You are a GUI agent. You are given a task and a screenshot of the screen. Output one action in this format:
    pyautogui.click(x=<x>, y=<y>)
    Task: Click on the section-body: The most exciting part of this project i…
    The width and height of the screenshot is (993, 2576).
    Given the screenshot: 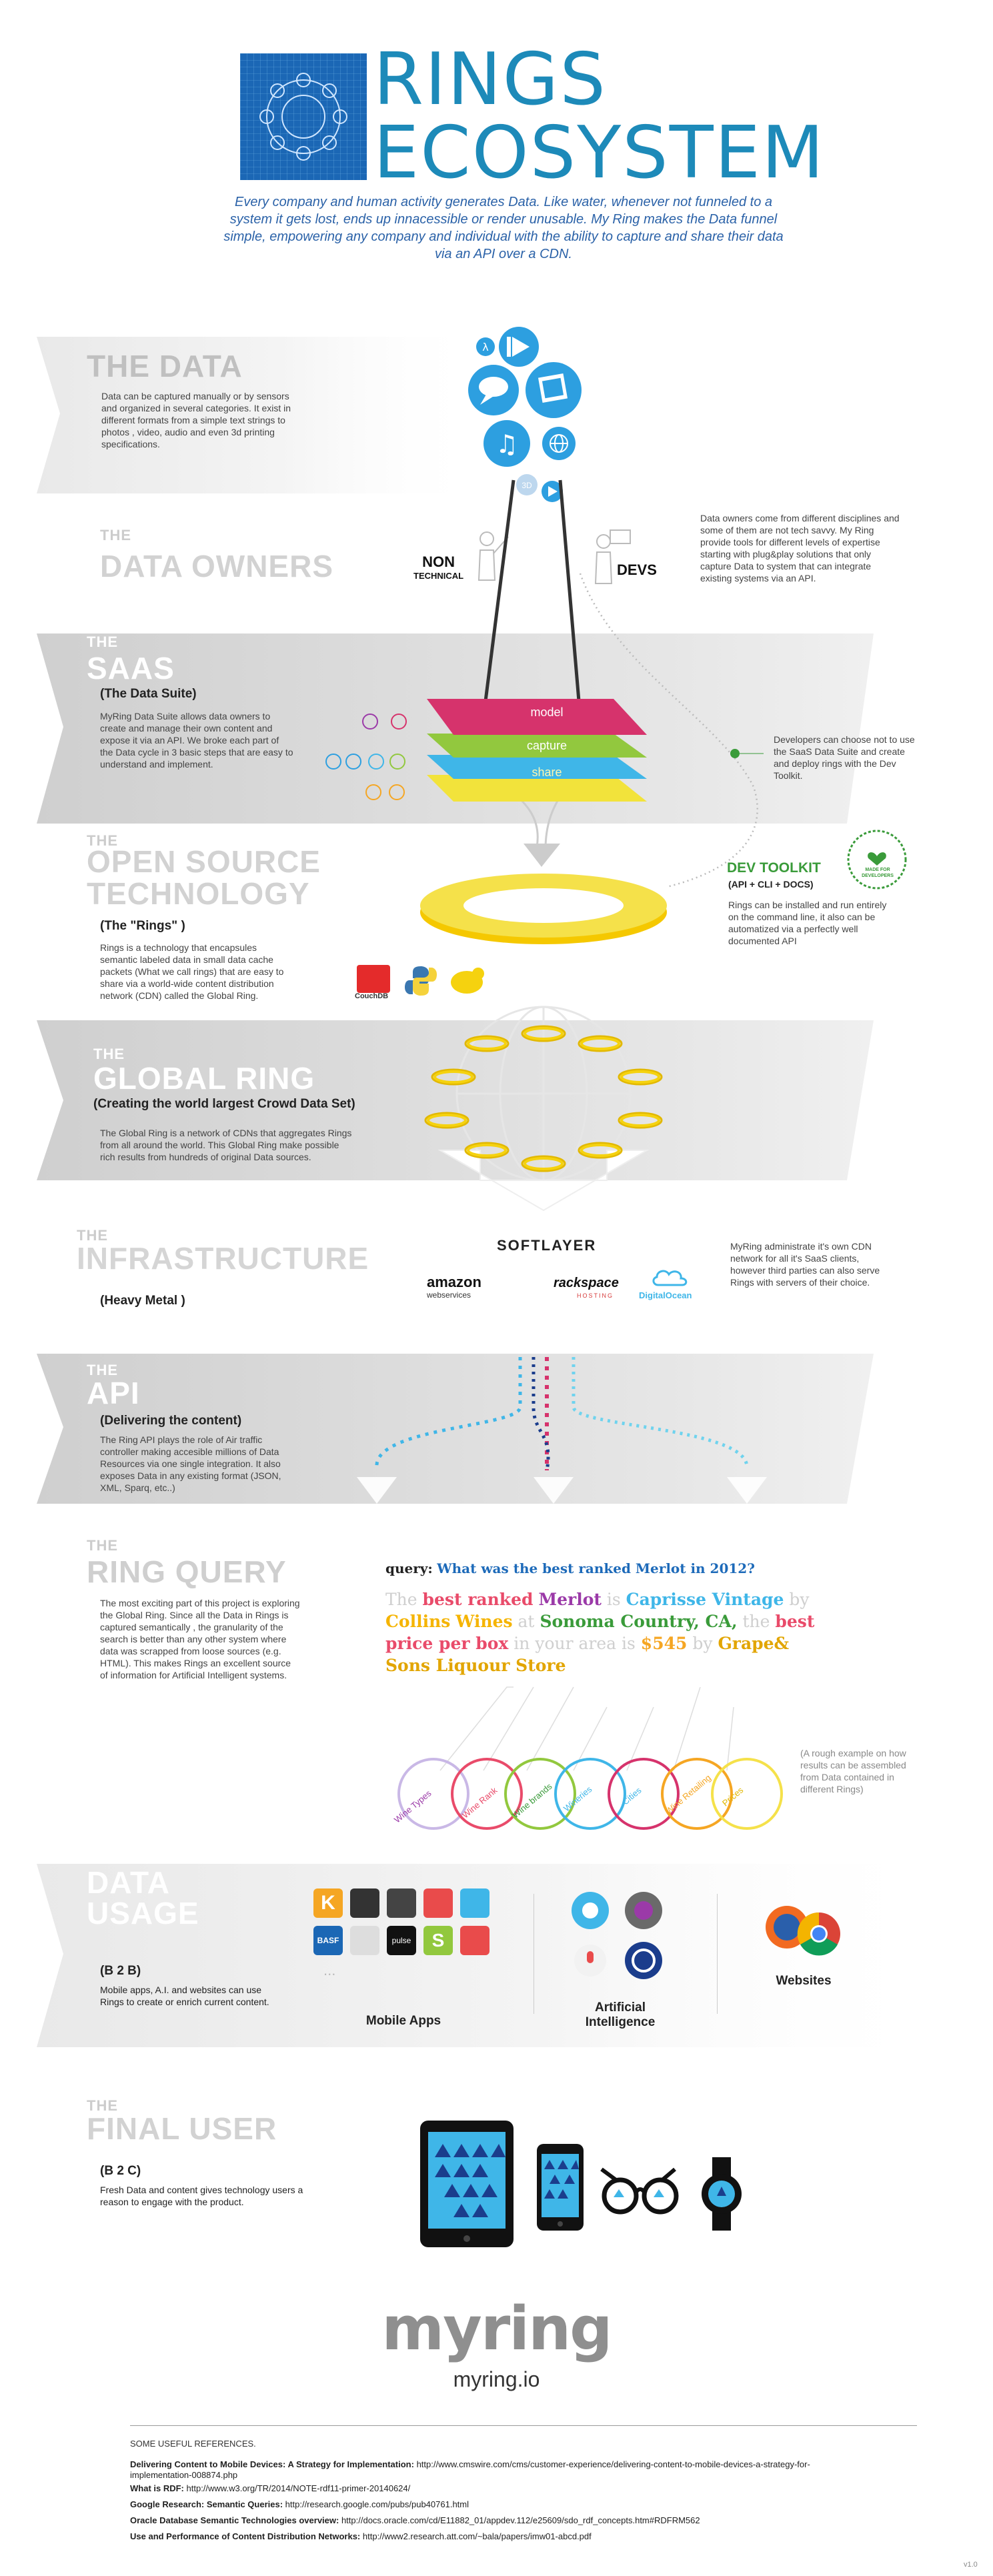 What is the action you would take?
    pyautogui.click(x=200, y=1639)
    